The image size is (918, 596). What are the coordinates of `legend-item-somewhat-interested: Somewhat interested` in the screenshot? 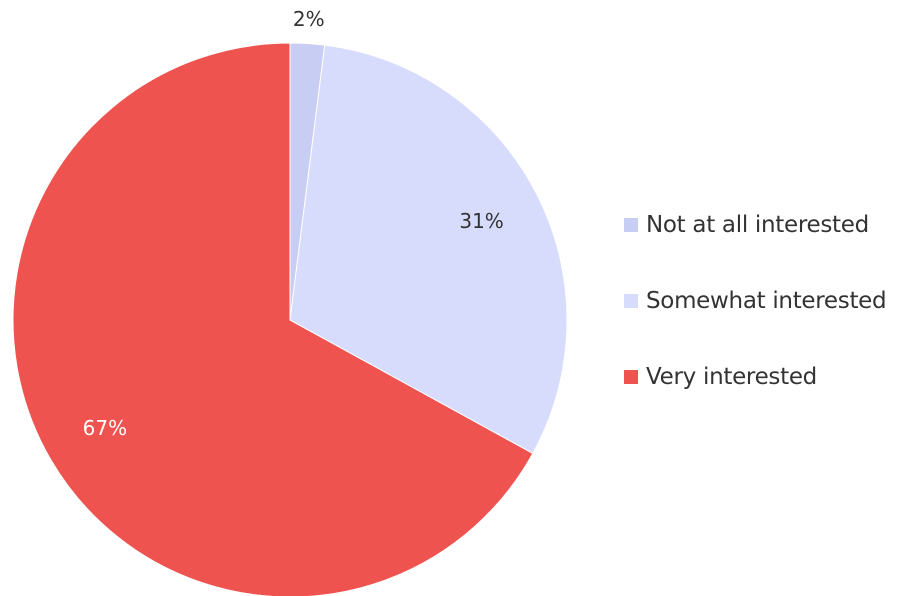 It's located at (771, 301).